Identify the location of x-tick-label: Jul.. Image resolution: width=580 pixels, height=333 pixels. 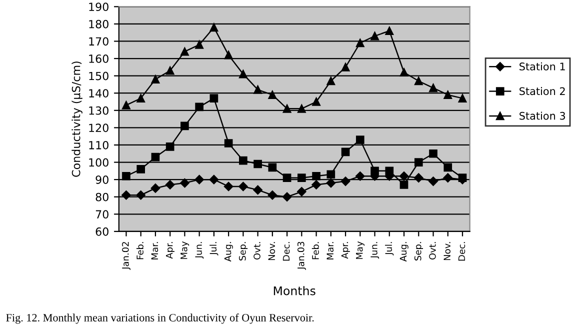
(389, 249).